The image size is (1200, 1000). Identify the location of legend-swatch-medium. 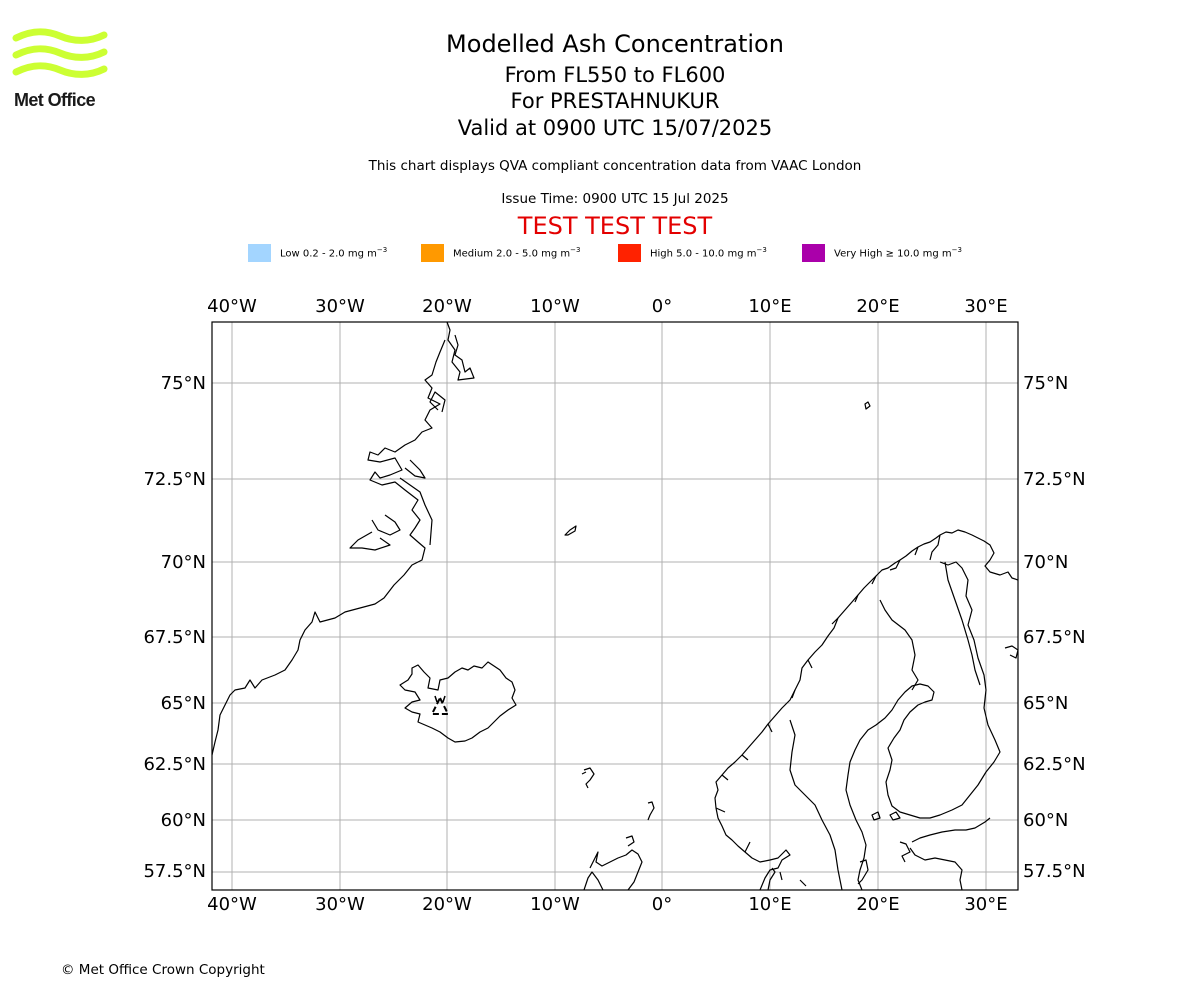
(432, 253).